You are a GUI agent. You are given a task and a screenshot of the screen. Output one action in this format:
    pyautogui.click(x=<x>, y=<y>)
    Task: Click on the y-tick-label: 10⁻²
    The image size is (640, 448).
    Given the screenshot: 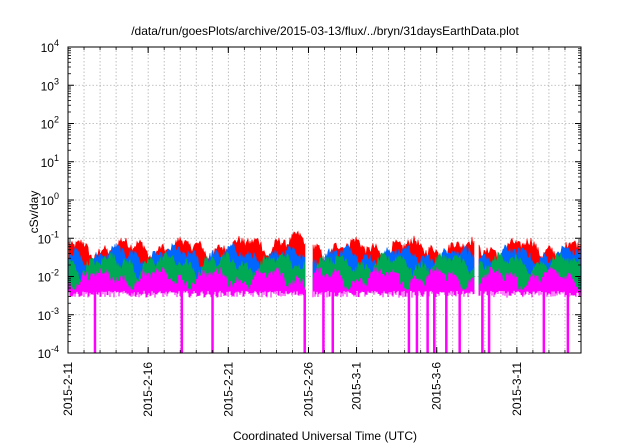 What is the action you would take?
    pyautogui.click(x=48, y=276)
    